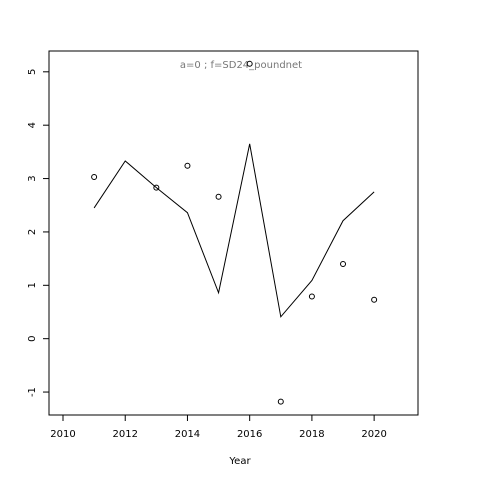 The image size is (480, 480). What do you see at coordinates (32, 125) in the screenshot?
I see `y-tick-label: 4` at bounding box center [32, 125].